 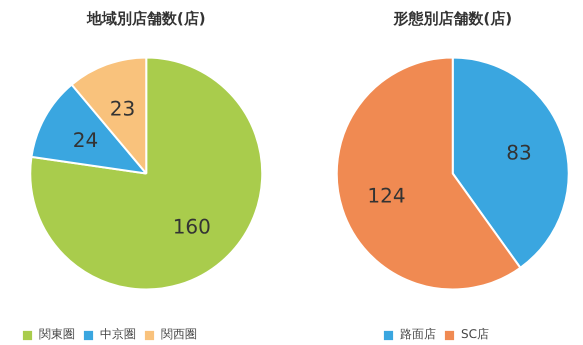 I want to click on data-label: 23, so click(x=123, y=108).